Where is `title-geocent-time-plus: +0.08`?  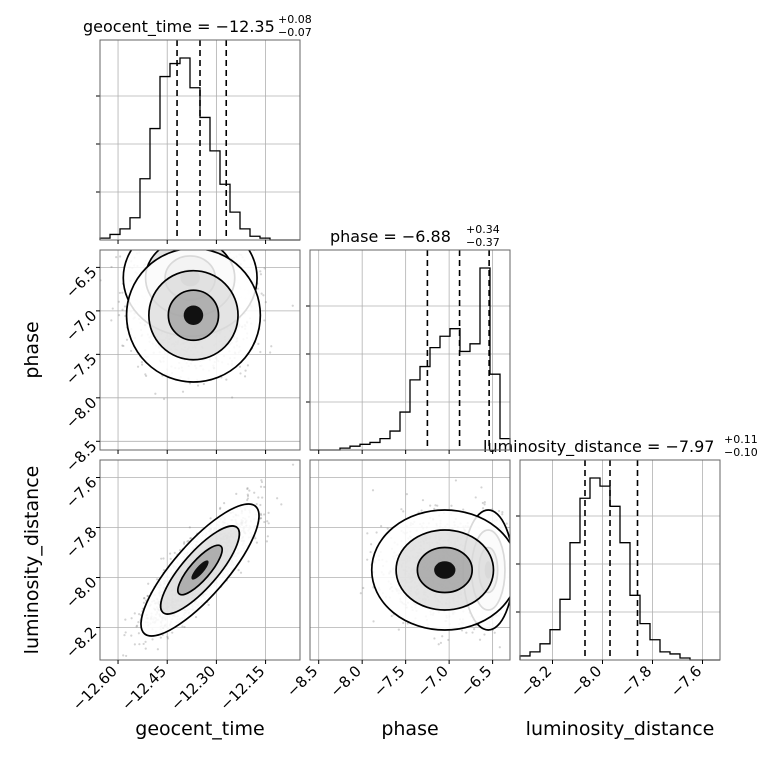
title-geocent-time-plus: +0.08 is located at coordinates (295, 19).